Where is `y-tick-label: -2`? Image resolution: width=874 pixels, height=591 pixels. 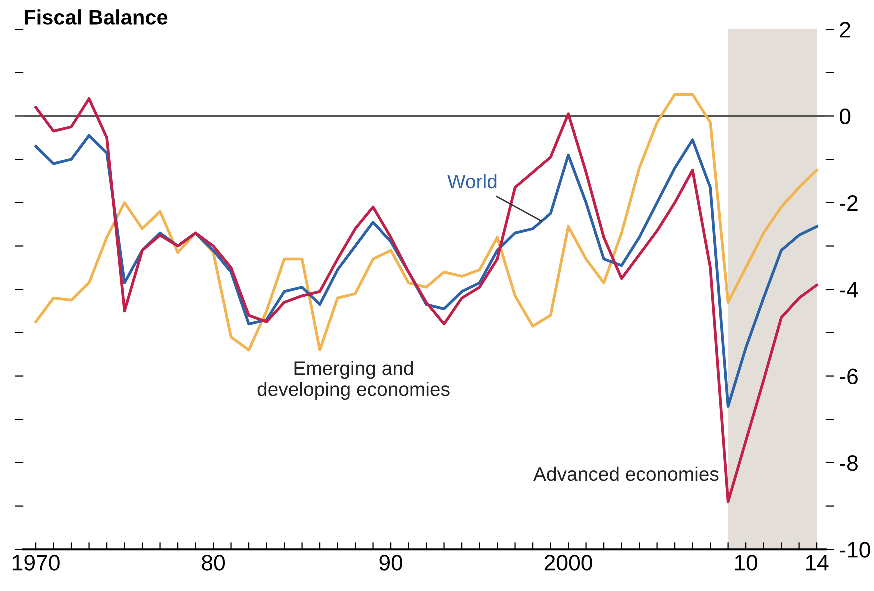
y-tick-label: -2 is located at coordinates (849, 203).